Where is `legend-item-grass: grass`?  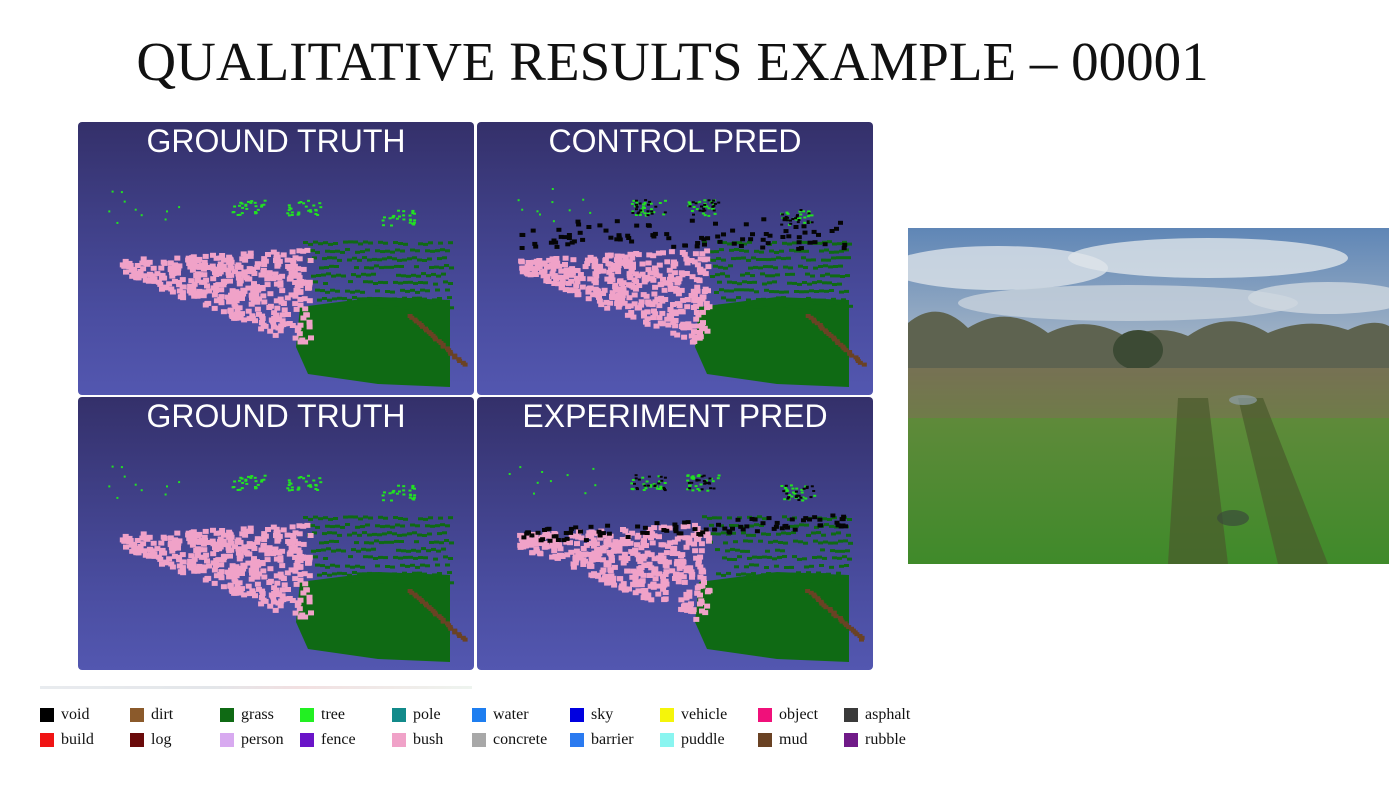 legend-item-grass: grass is located at coordinates (260, 714).